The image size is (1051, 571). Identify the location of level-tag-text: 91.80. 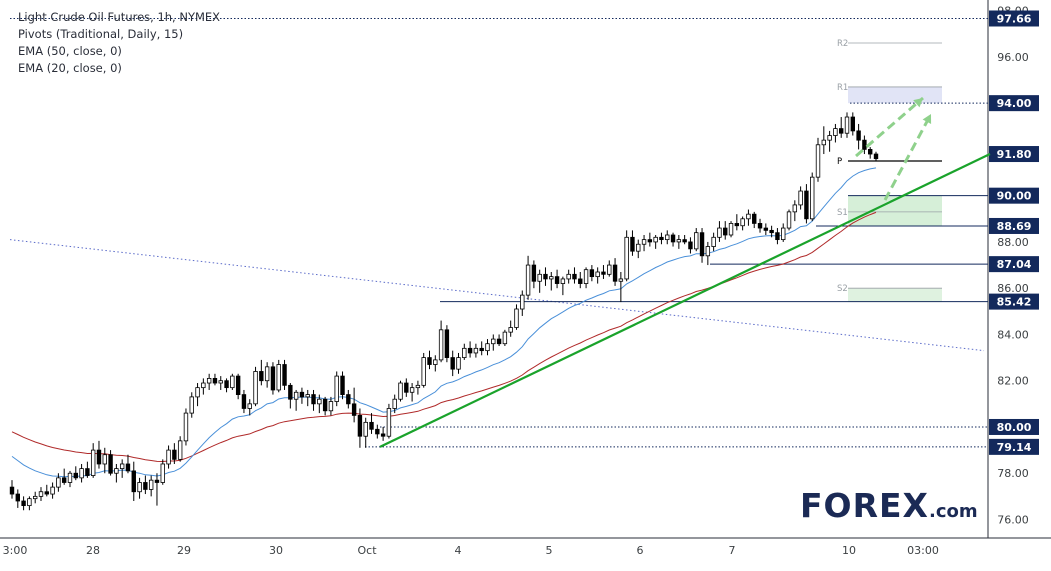
(1014, 154).